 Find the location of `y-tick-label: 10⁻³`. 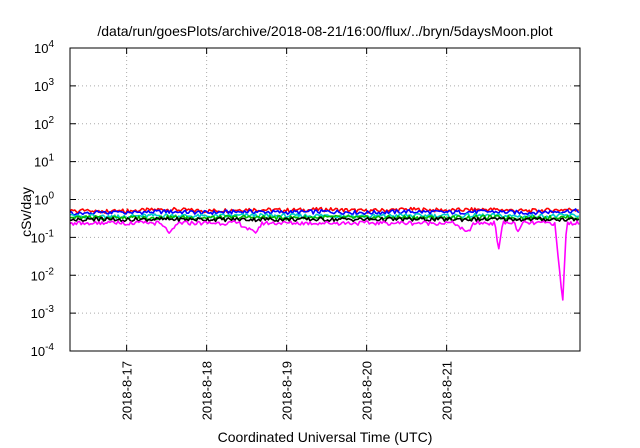

y-tick-label: 10⁻³ is located at coordinates (43, 312).